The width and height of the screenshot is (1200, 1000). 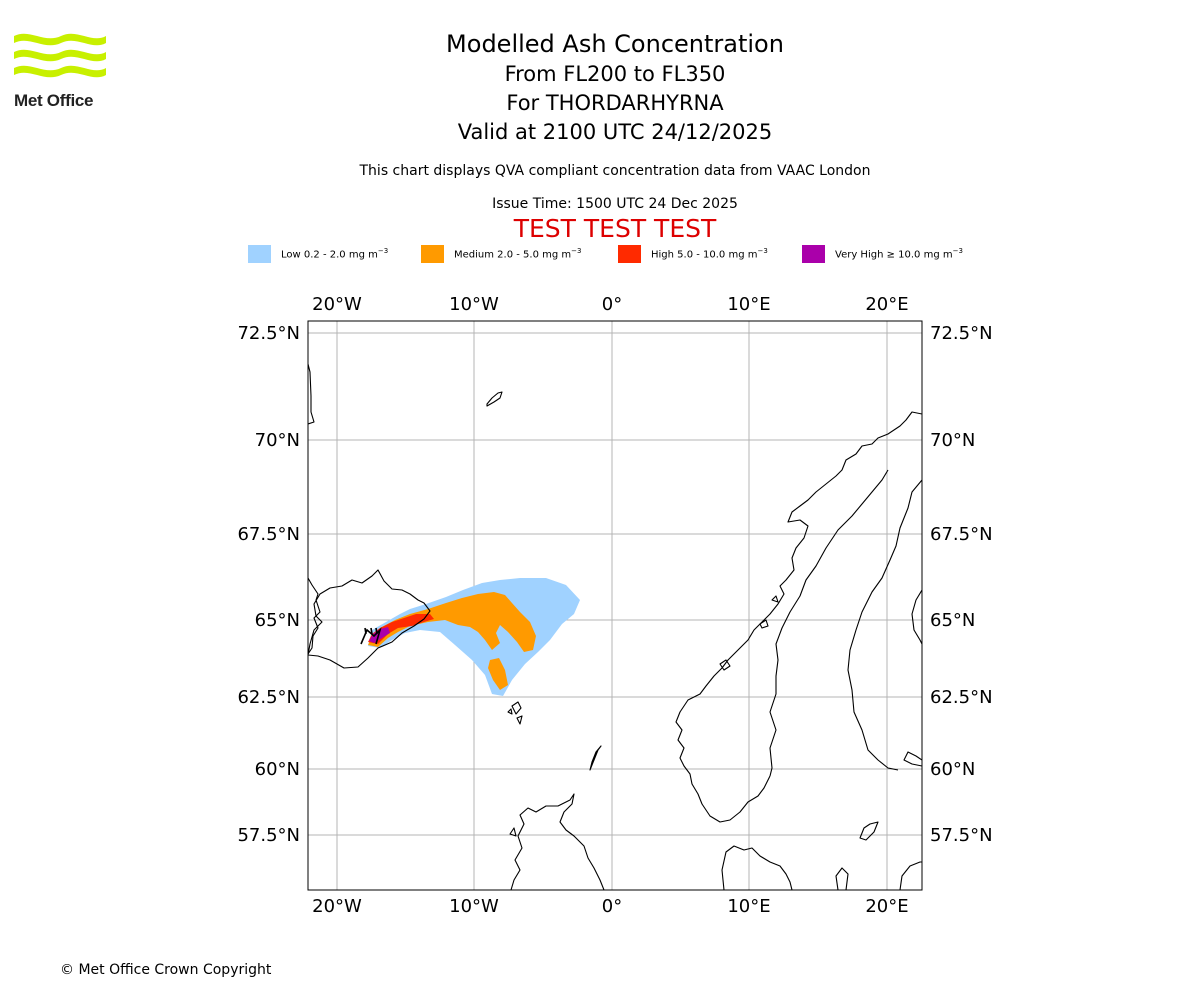 What do you see at coordinates (612, 304) in the screenshot?
I see `lon-label-top-0: 0°` at bounding box center [612, 304].